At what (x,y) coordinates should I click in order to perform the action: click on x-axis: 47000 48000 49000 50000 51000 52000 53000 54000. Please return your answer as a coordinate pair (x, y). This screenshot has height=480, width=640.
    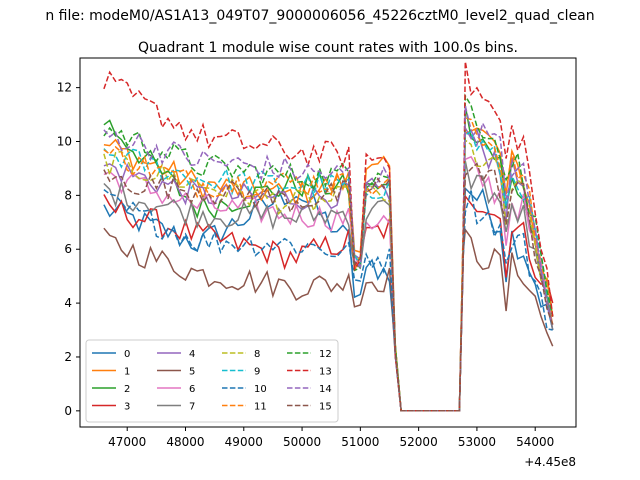
    Looking at the image, I should click on (331, 438).